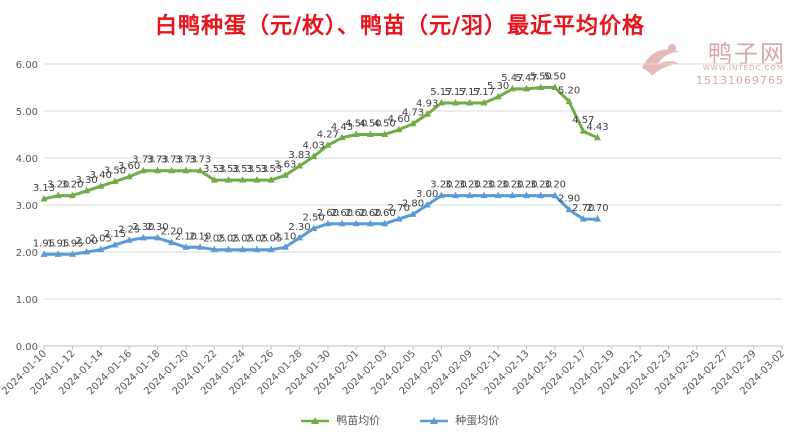  Describe the element at coordinates (555, 77) in the screenshot. I see `data-label: 5.50` at that location.